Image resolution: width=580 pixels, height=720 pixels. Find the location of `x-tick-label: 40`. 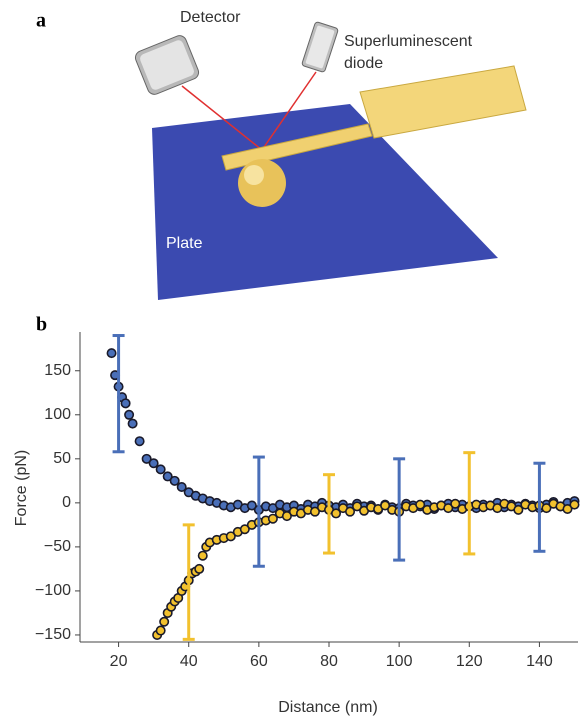

x-tick-label: 40 is located at coordinates (189, 661).